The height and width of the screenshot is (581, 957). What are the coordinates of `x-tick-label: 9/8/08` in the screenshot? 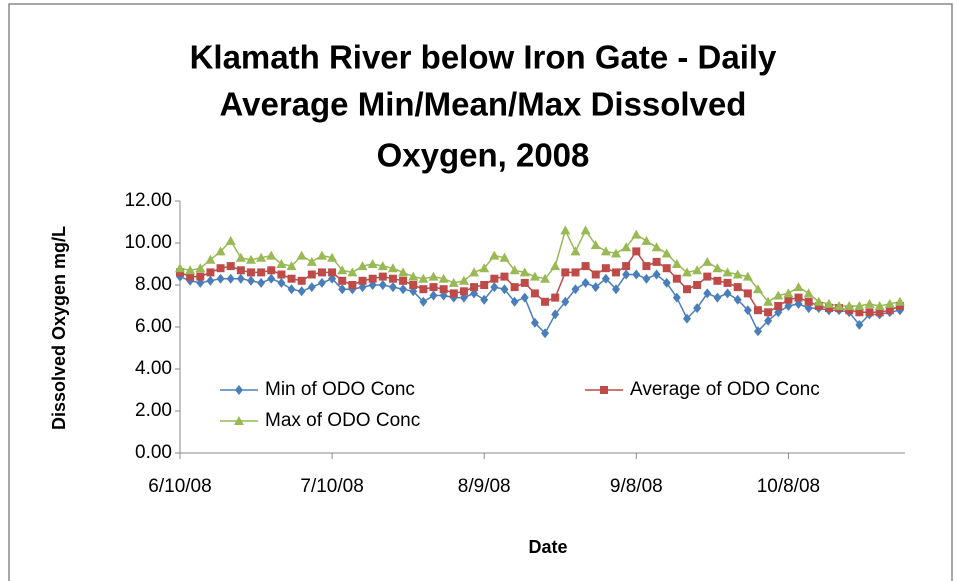 It's located at (636, 486).